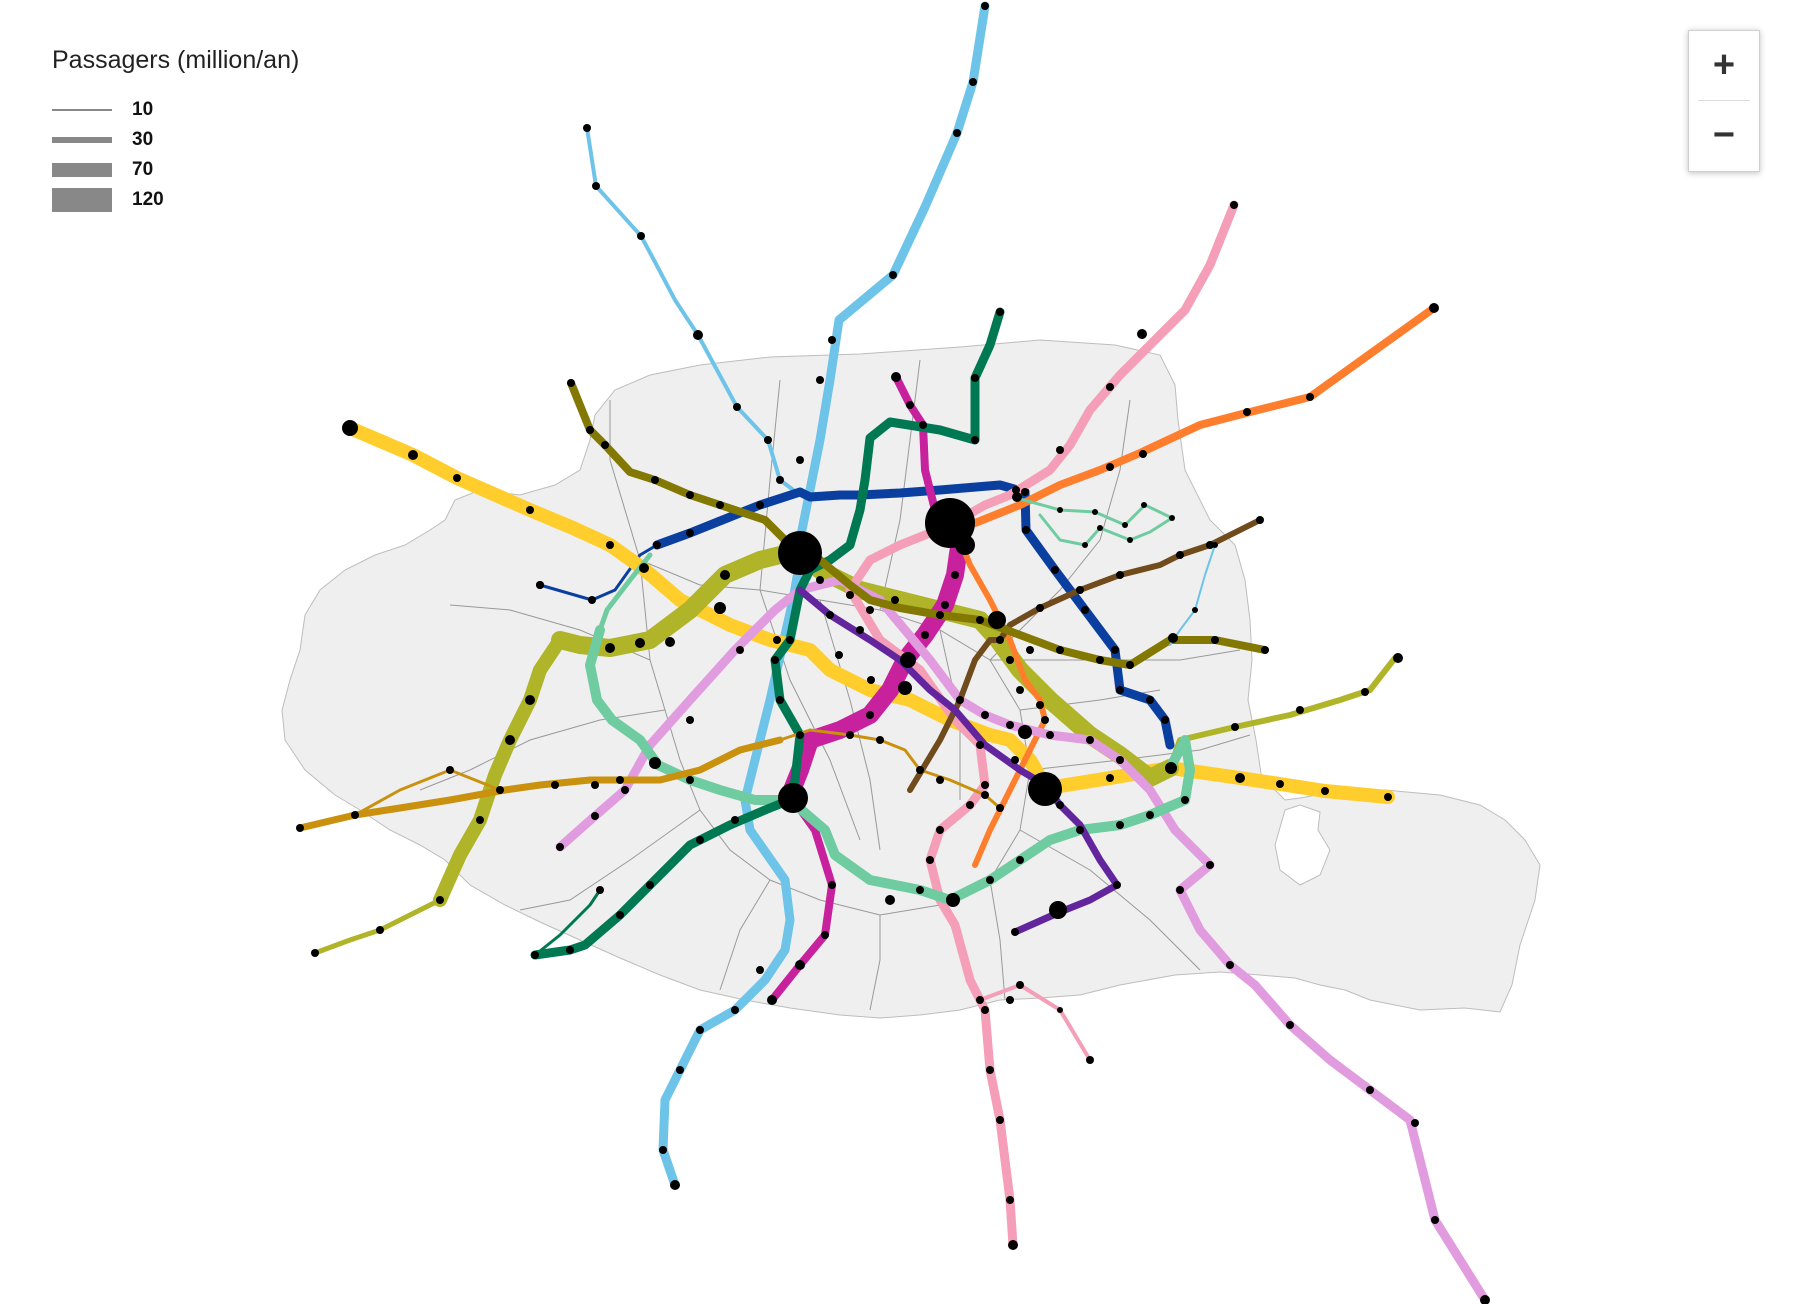  I want to click on station-hub-saint-lazare, so click(800, 553).